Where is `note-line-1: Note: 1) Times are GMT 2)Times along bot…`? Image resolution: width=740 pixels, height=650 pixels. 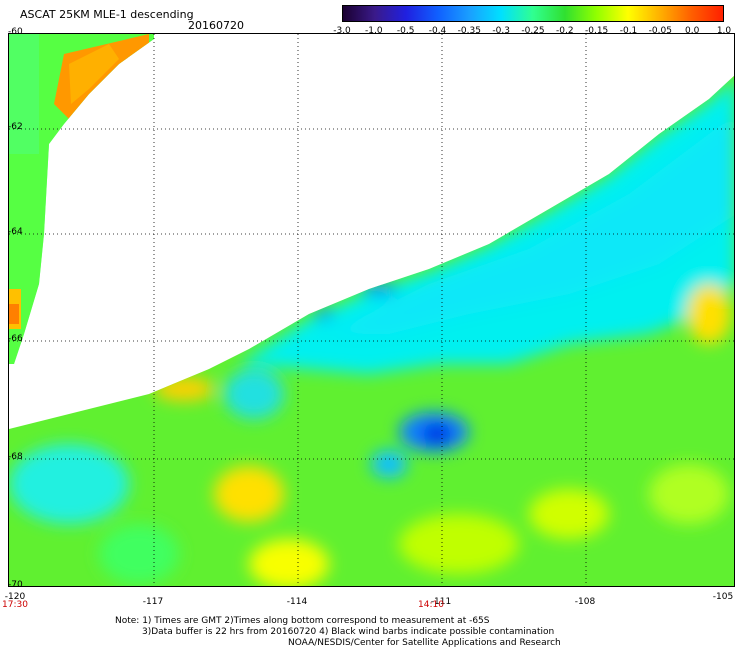 note-line-1: Note: 1) Times are GMT 2)Times along bot… is located at coordinates (302, 621).